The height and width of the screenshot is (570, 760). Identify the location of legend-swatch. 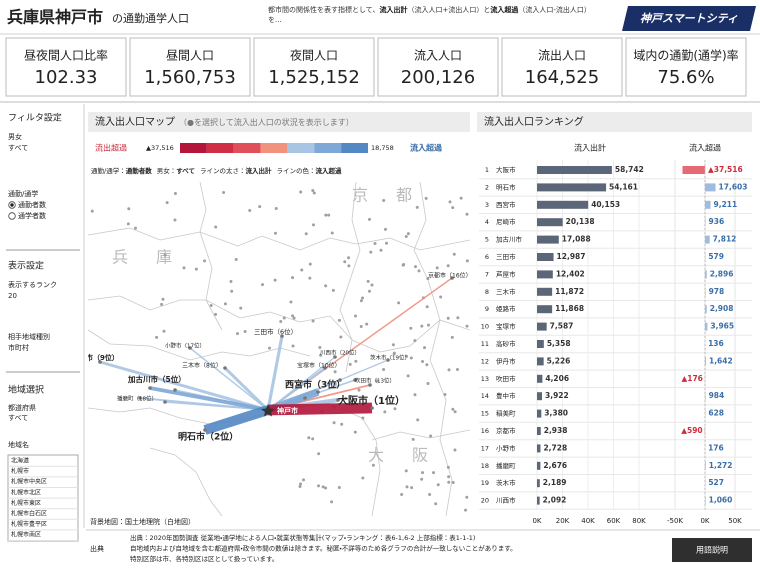
(301, 148).